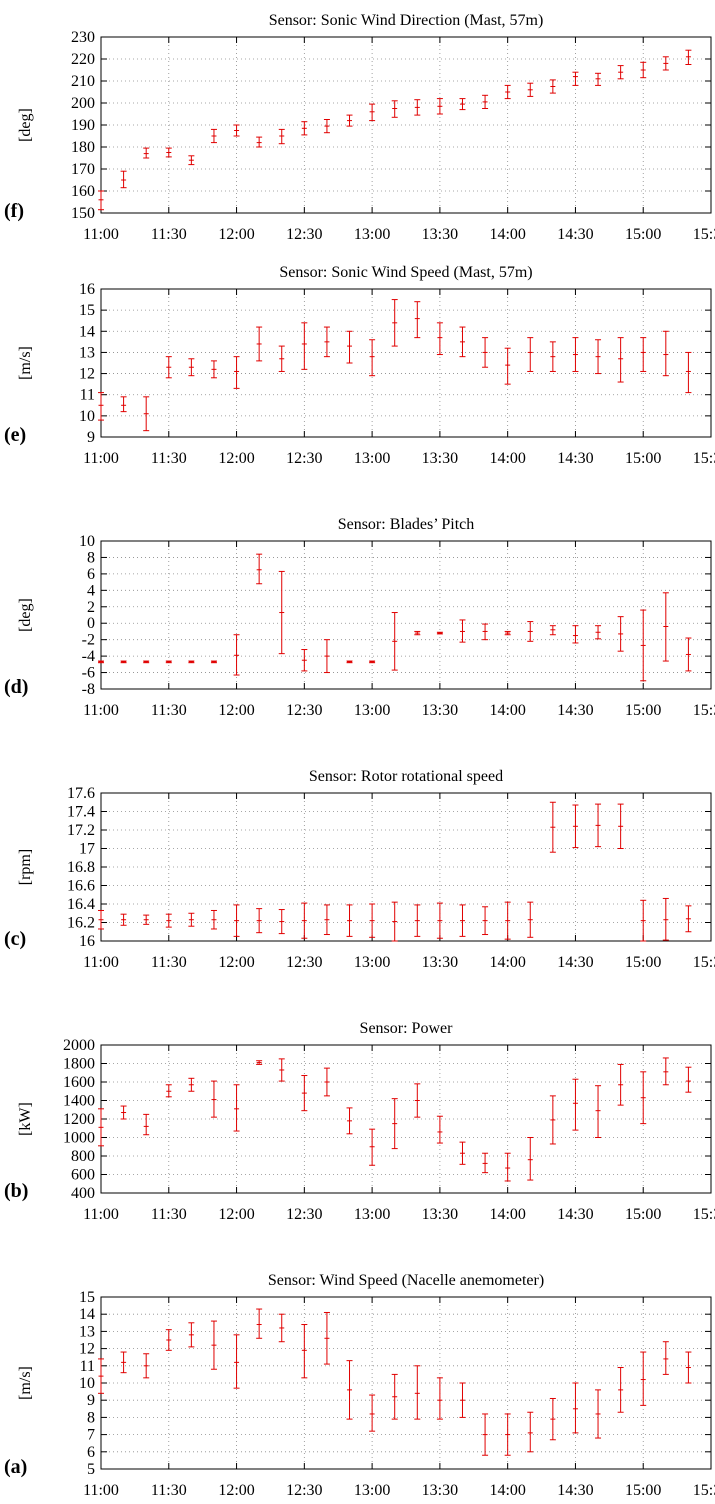 This screenshot has width=715, height=1504. I want to click on y-tick-label: 6, so click(91, 574).